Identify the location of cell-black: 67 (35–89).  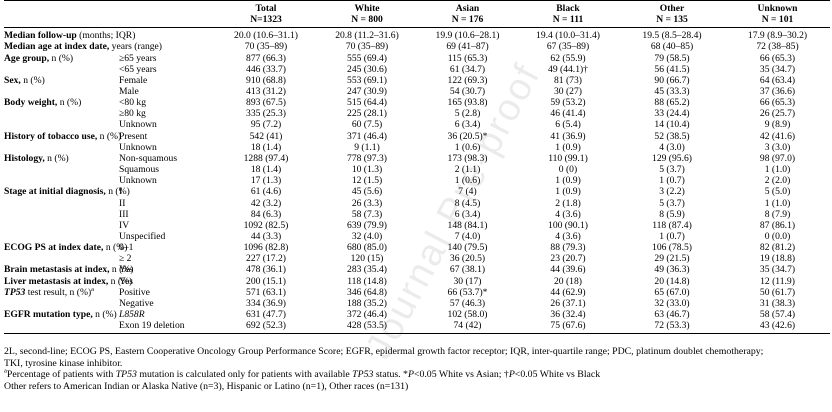
(568, 47).